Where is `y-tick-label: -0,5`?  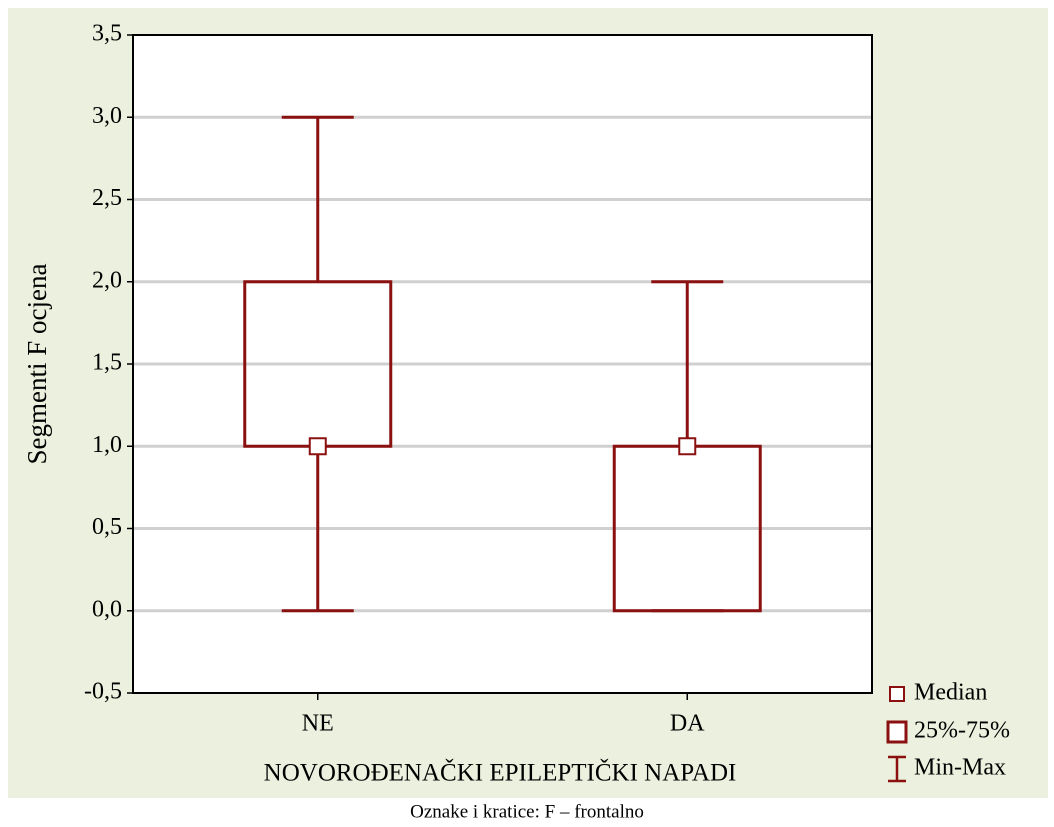
y-tick-label: -0,5 is located at coordinates (103, 692).